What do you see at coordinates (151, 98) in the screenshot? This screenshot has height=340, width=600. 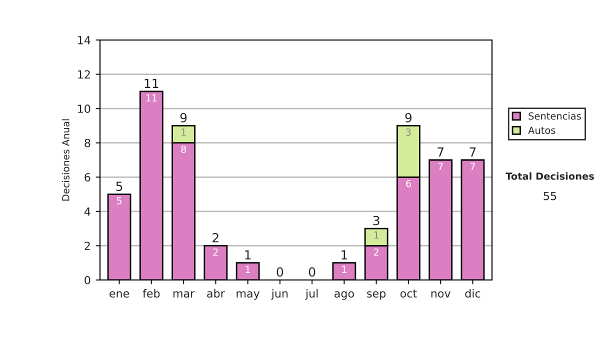 I see `data-label: 11` at bounding box center [151, 98].